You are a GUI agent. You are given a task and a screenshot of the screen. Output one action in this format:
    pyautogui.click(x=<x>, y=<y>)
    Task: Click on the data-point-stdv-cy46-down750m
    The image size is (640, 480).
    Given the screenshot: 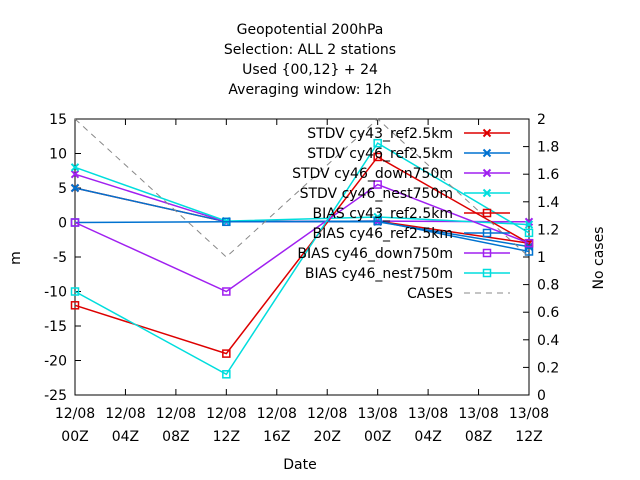 What is the action you would take?
    pyautogui.click(x=75, y=174)
    